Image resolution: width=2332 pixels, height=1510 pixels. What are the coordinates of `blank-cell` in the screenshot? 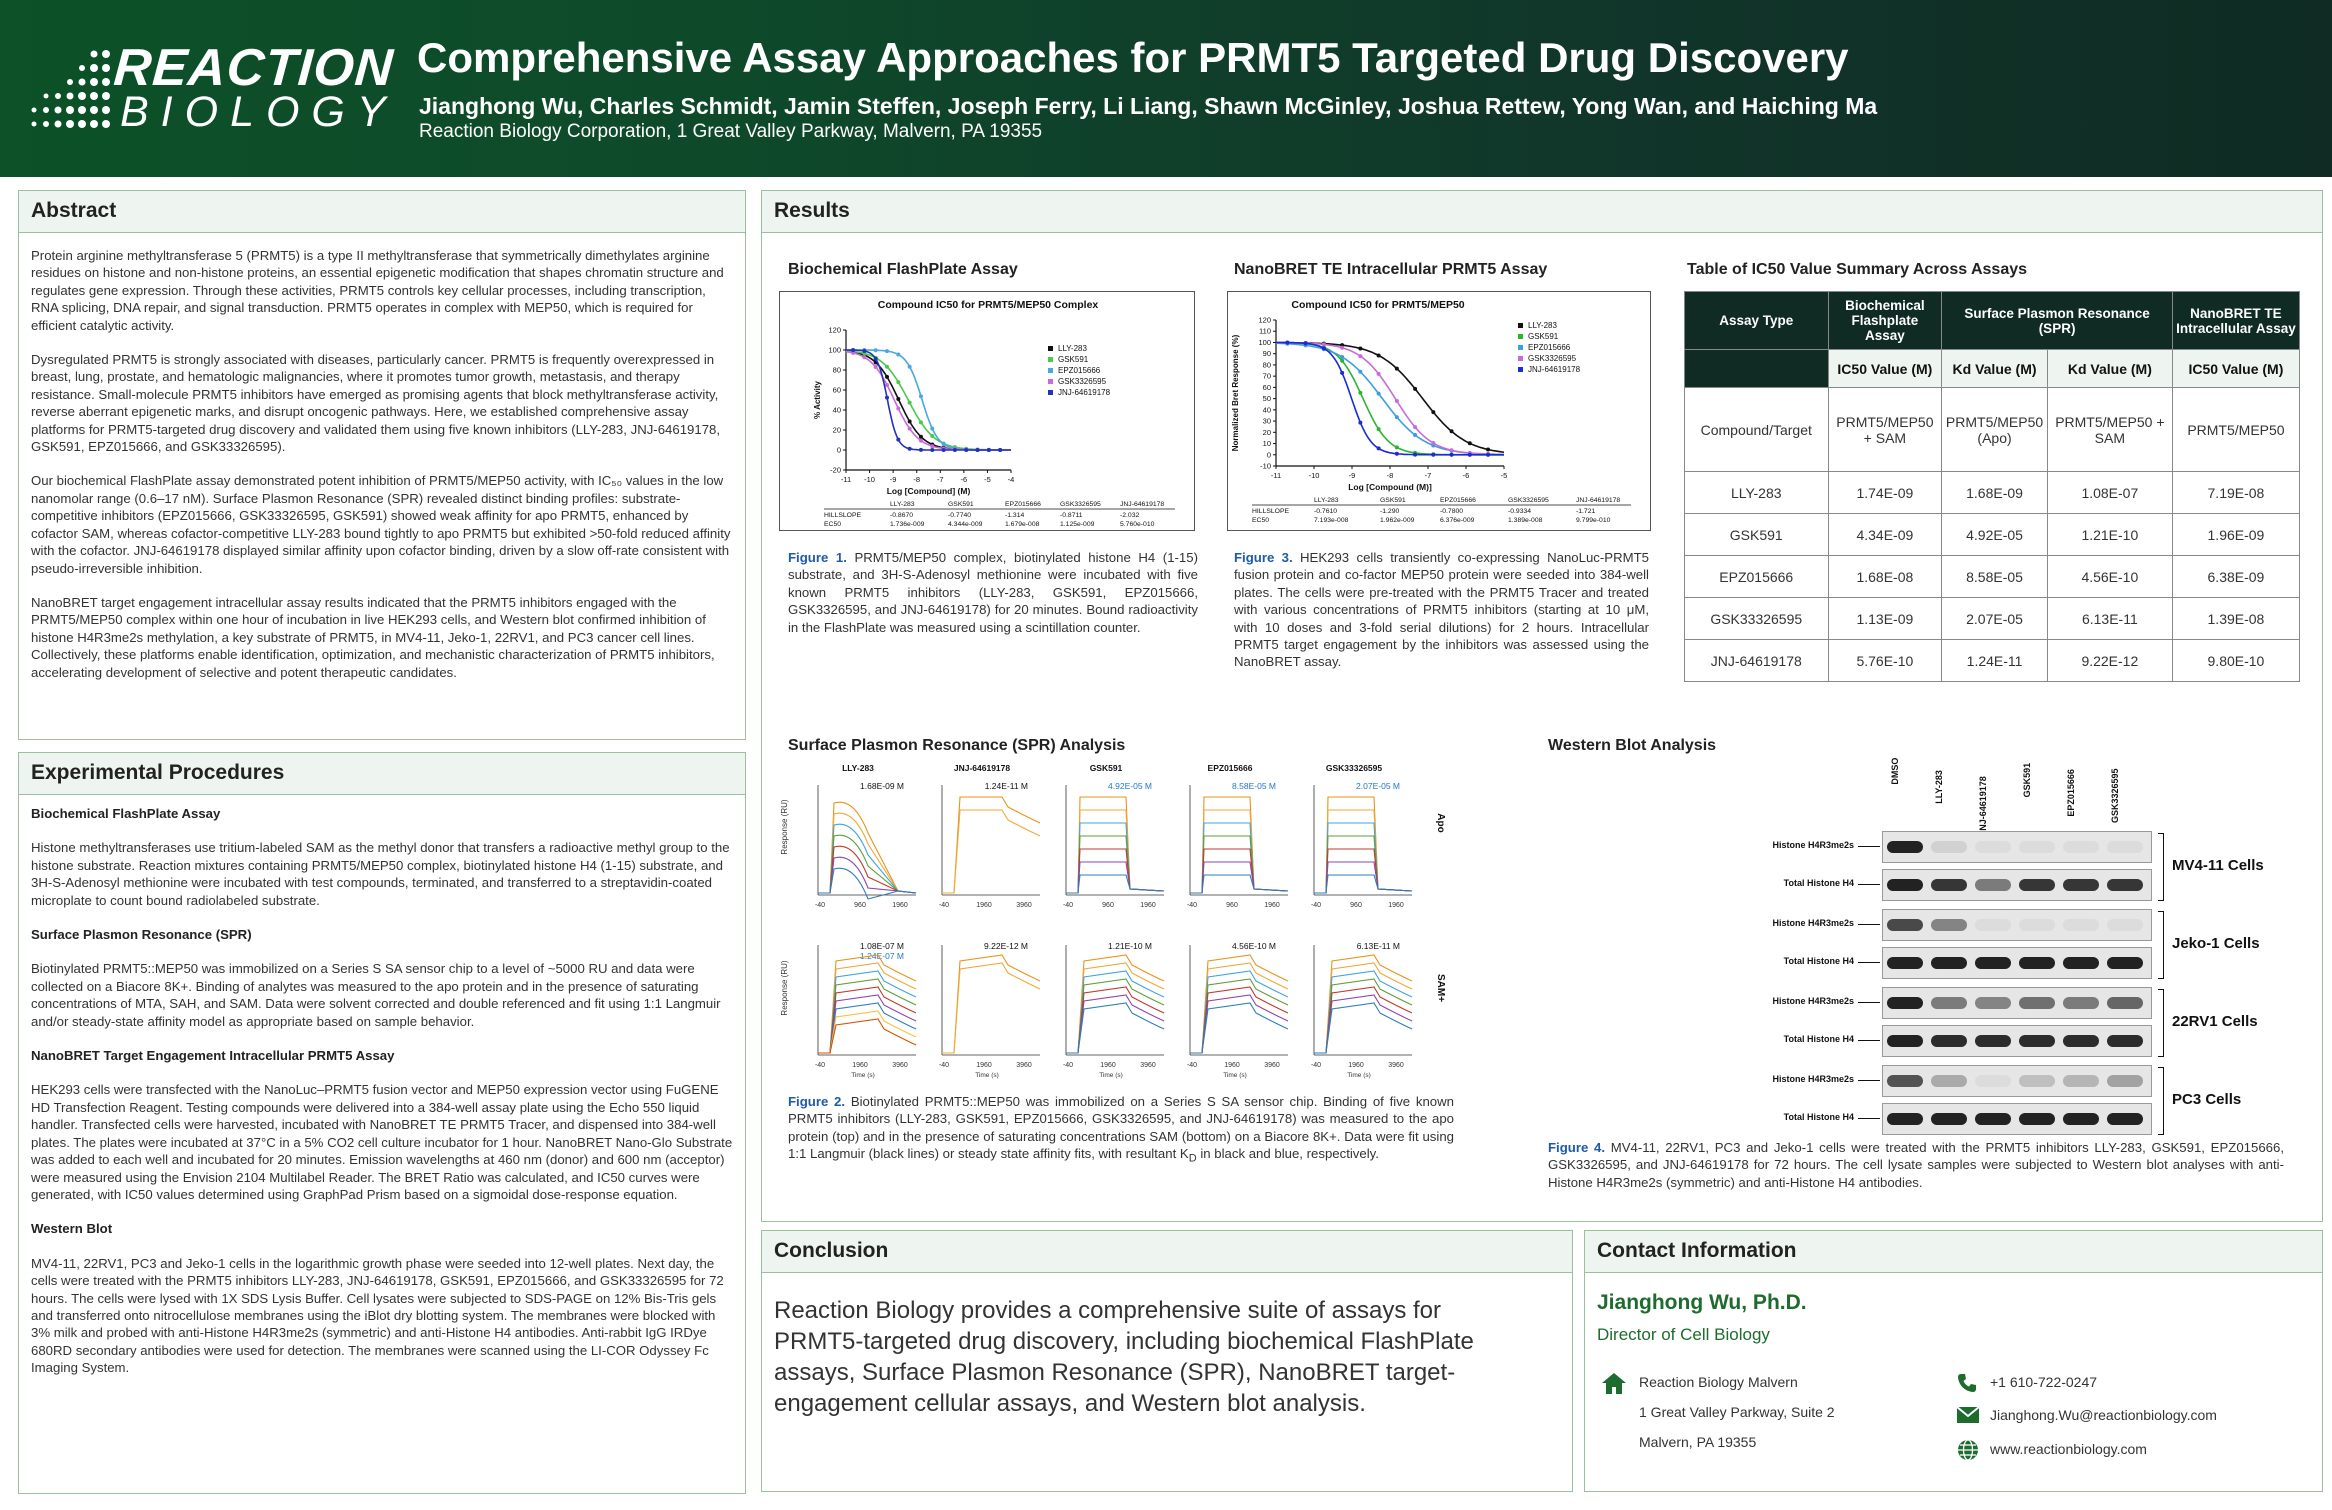 It's located at (1756, 368).